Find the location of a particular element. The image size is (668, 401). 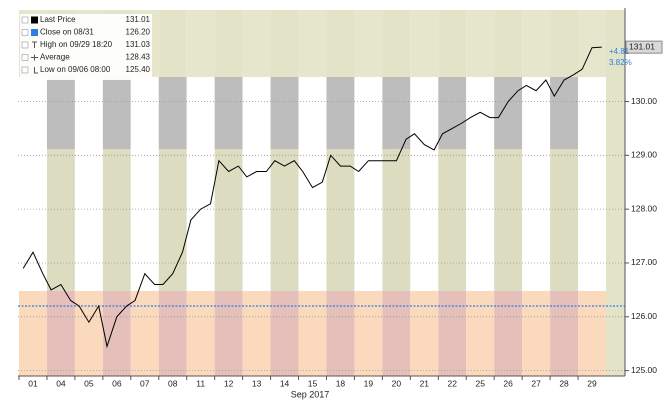

y-tick-label: 127.00 is located at coordinates (644, 262).